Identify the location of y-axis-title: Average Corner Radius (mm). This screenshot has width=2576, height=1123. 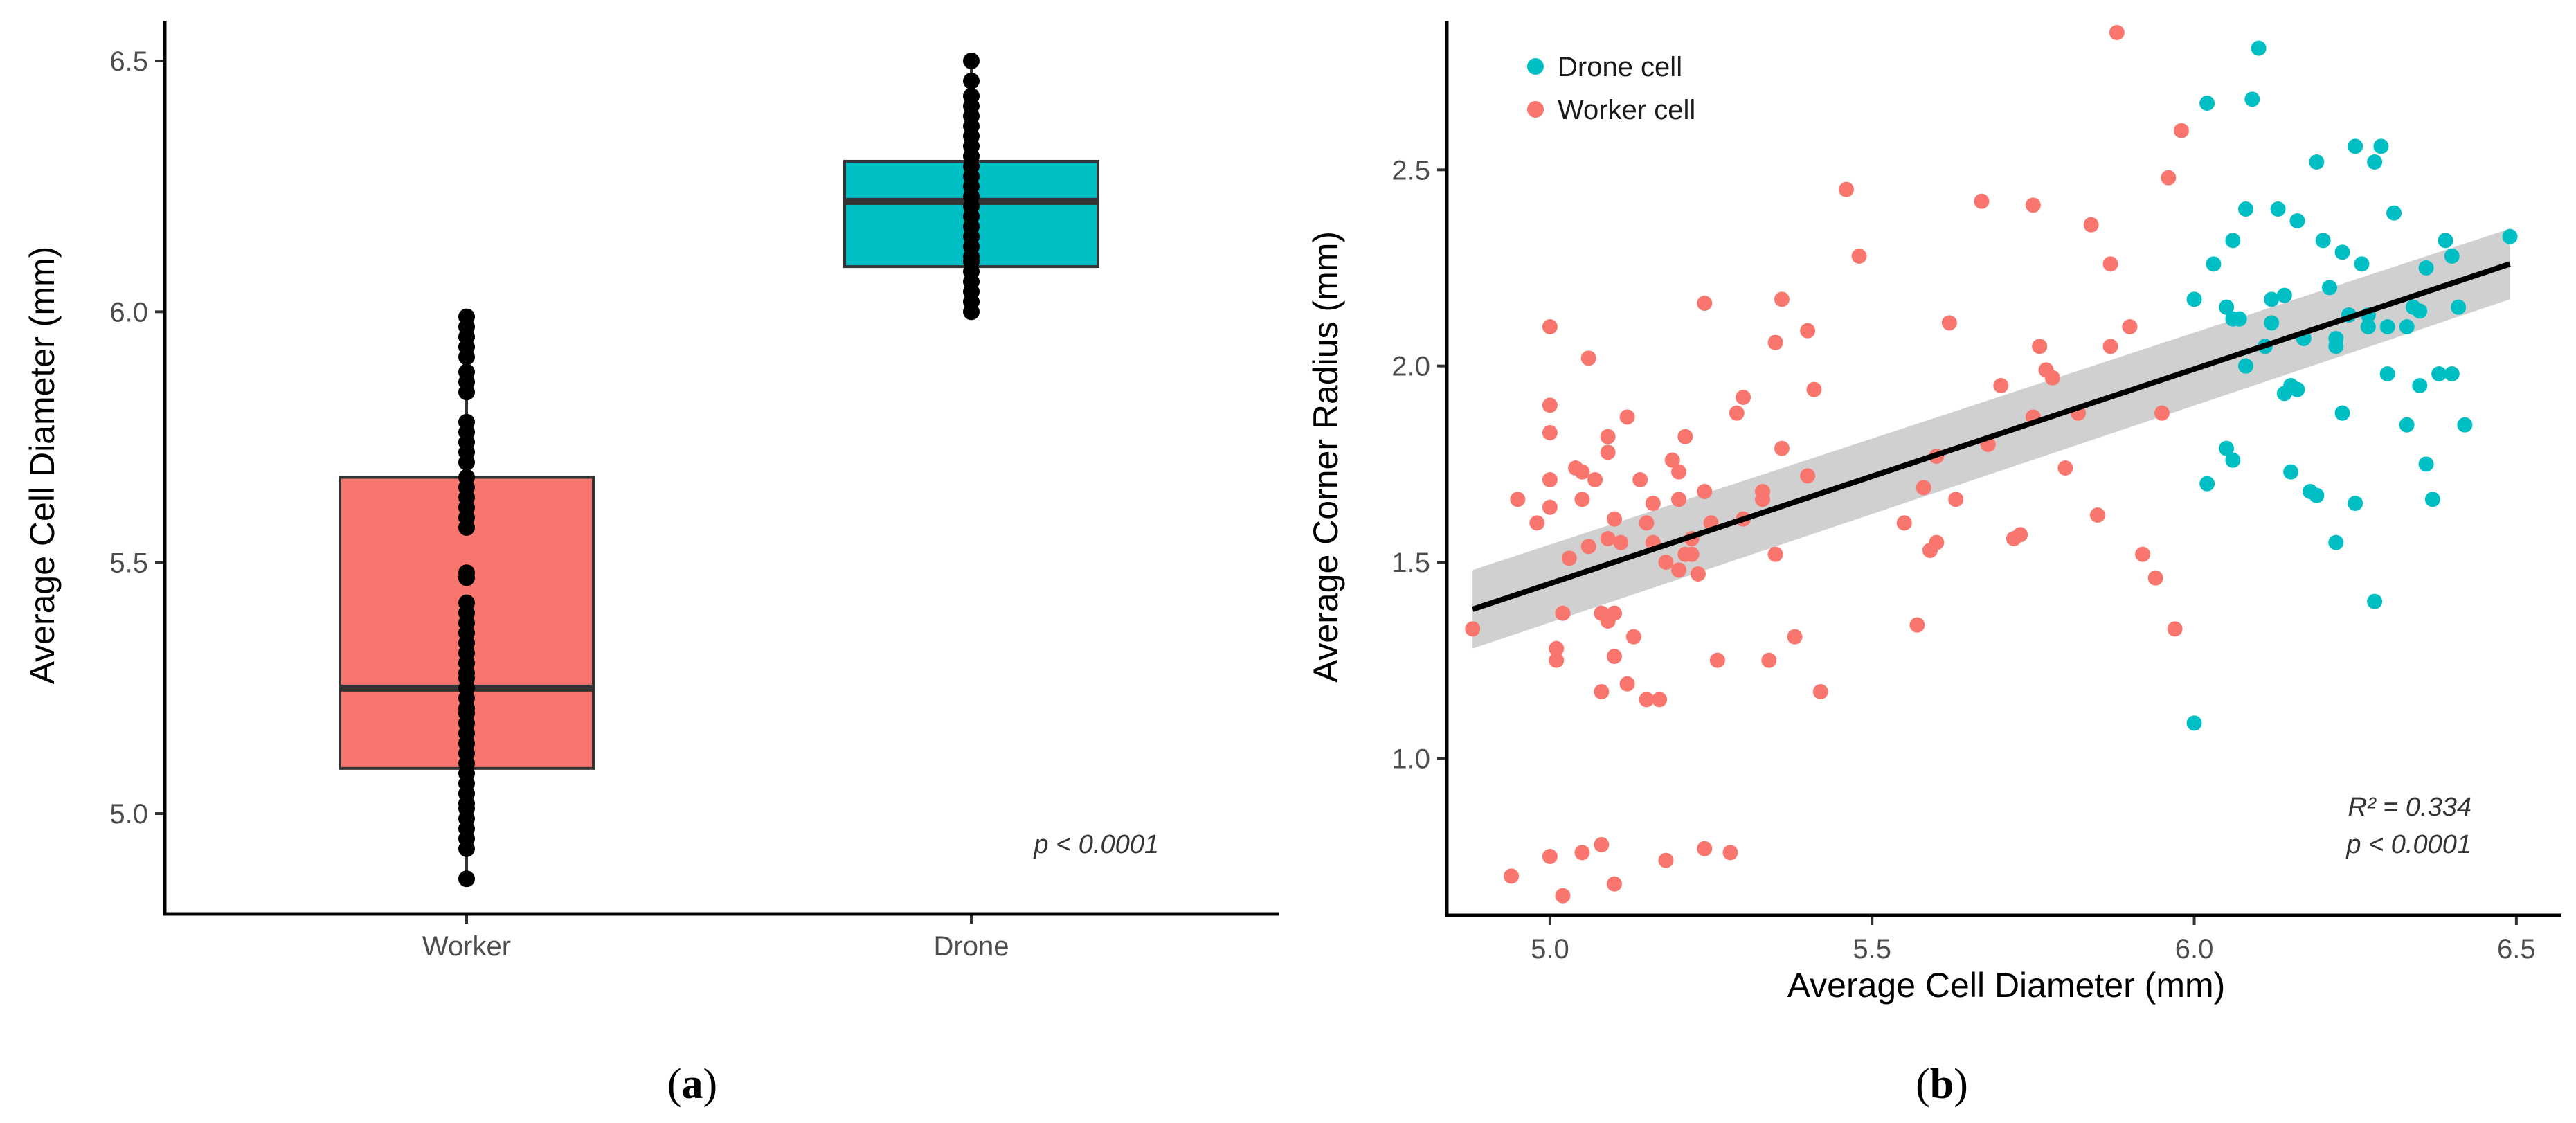
(1325, 457).